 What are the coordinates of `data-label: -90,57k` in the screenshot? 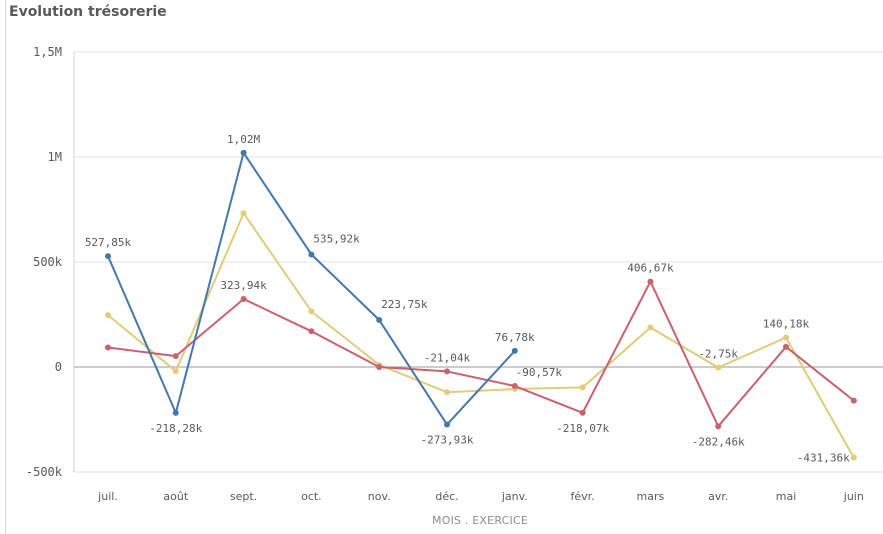 It's located at (539, 372).